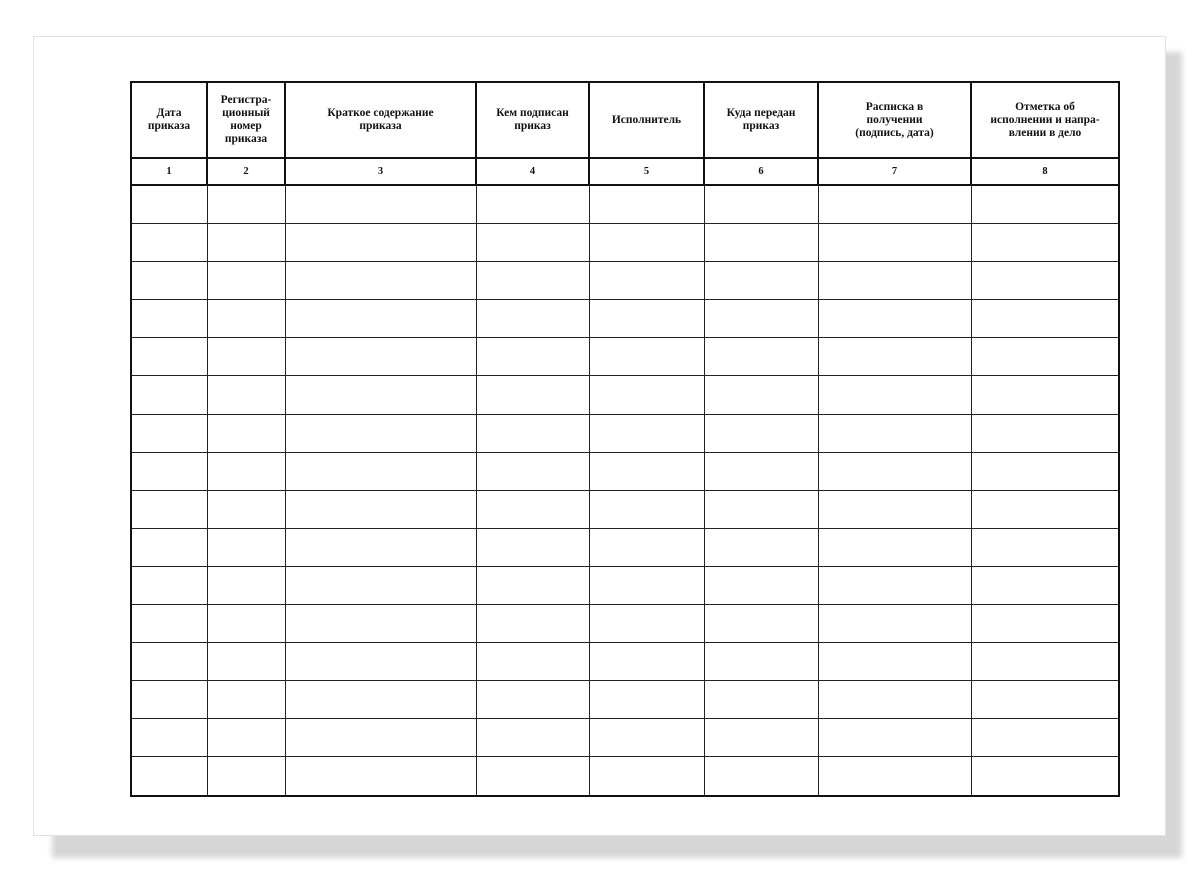 This screenshot has height=873, width=1200. I want to click on column-number: 4, so click(532, 171).